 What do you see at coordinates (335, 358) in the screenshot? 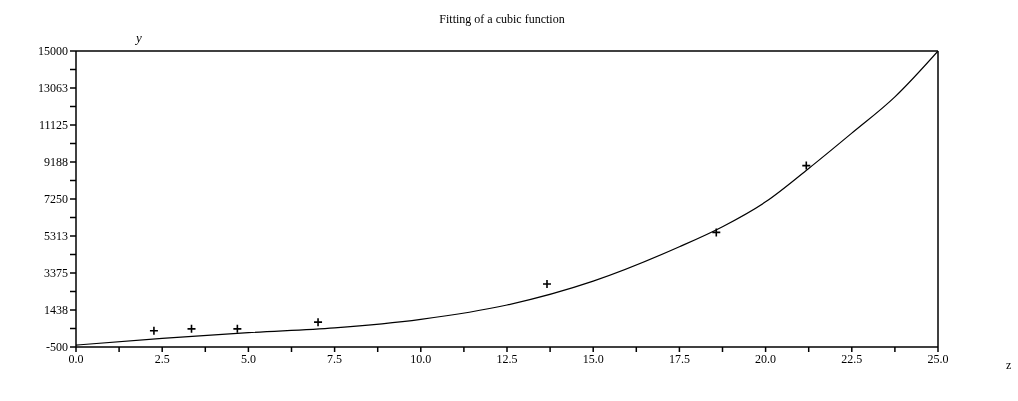
I see `x-tick-label: 7.5` at bounding box center [335, 358].